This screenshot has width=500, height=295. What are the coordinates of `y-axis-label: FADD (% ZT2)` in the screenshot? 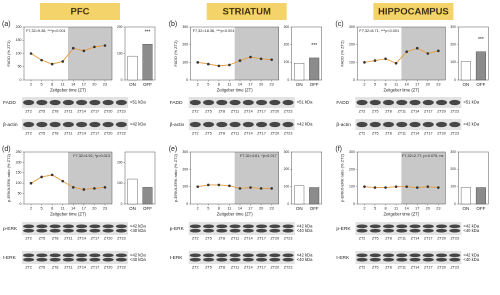 It's located at (8, 53).